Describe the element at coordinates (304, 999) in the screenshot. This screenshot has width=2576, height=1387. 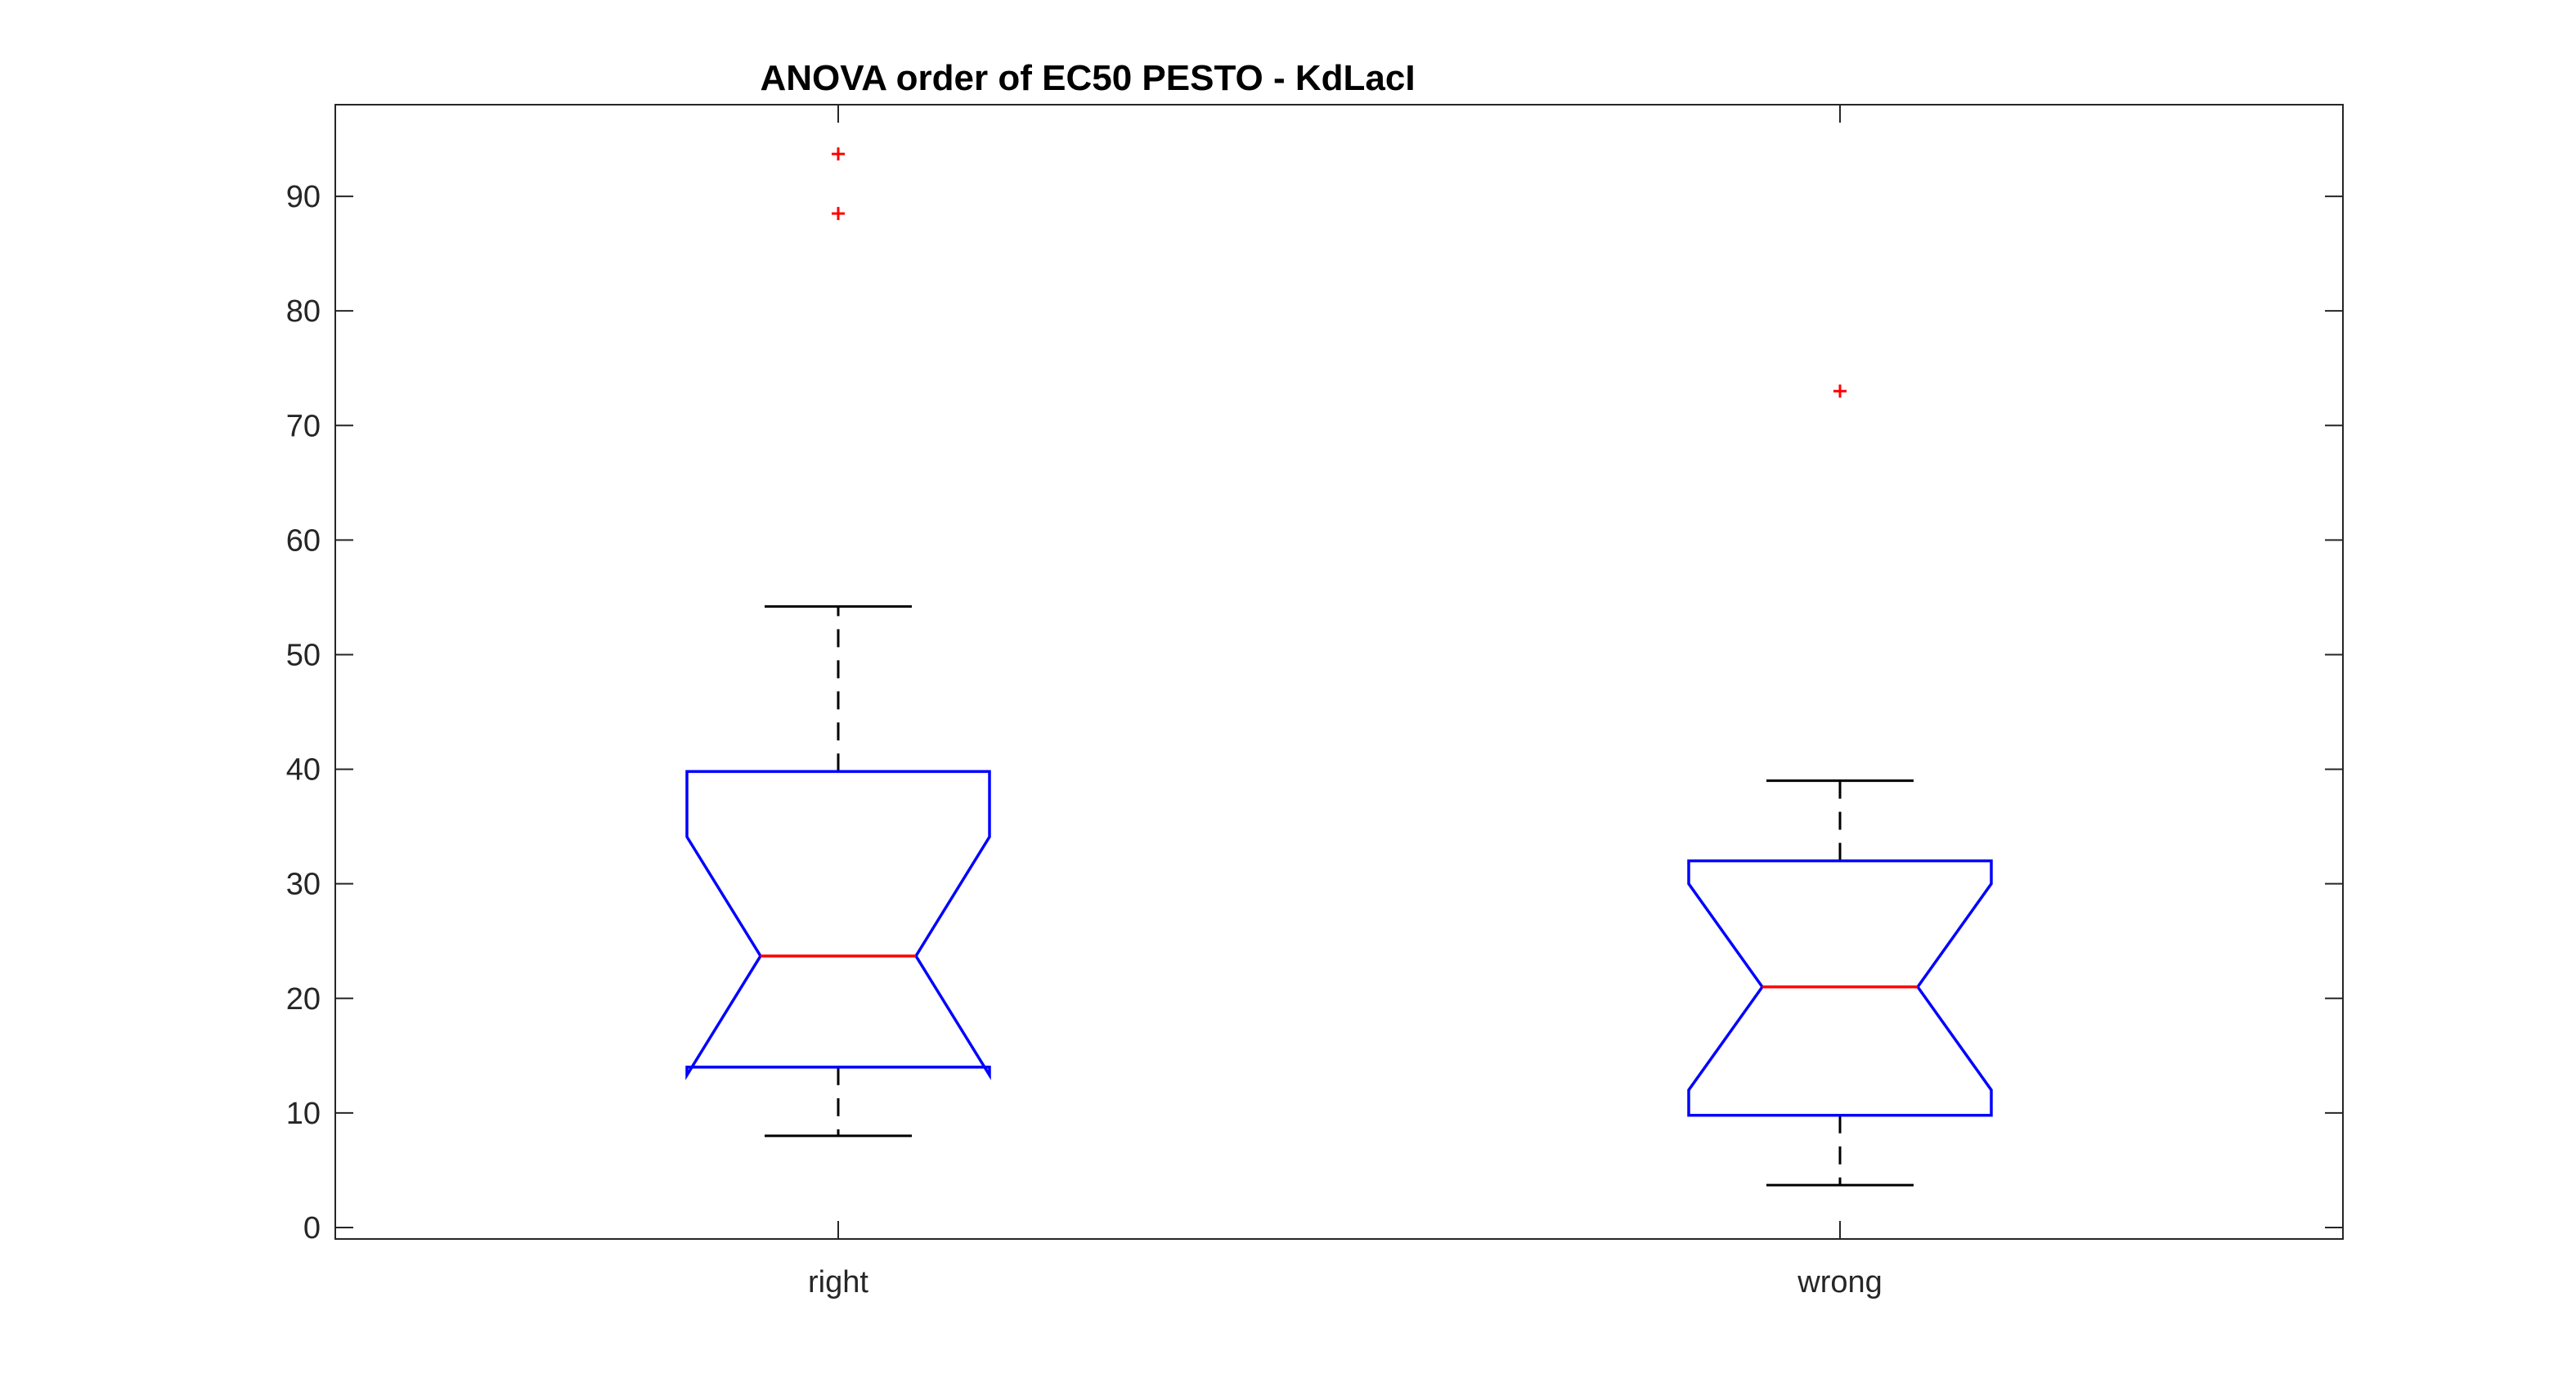
I see `y-tick-label: 20` at that location.